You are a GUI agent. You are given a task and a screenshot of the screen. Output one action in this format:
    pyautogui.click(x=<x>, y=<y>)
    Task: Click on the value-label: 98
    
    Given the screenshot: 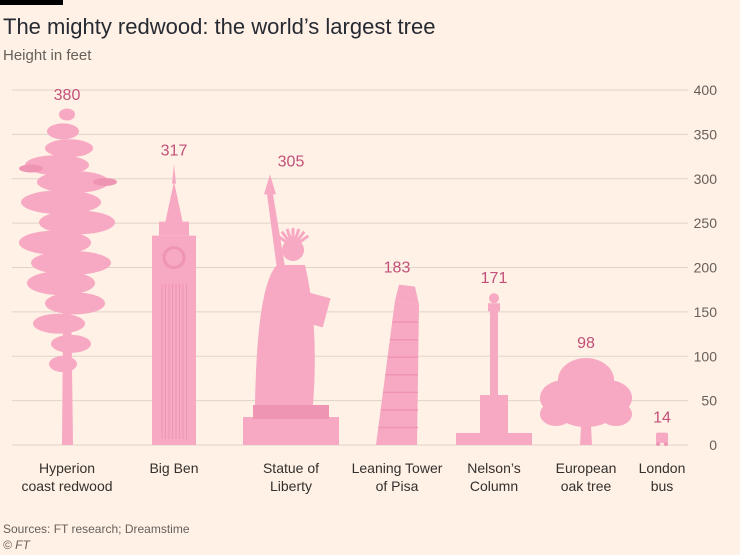 What is the action you would take?
    pyautogui.click(x=586, y=343)
    